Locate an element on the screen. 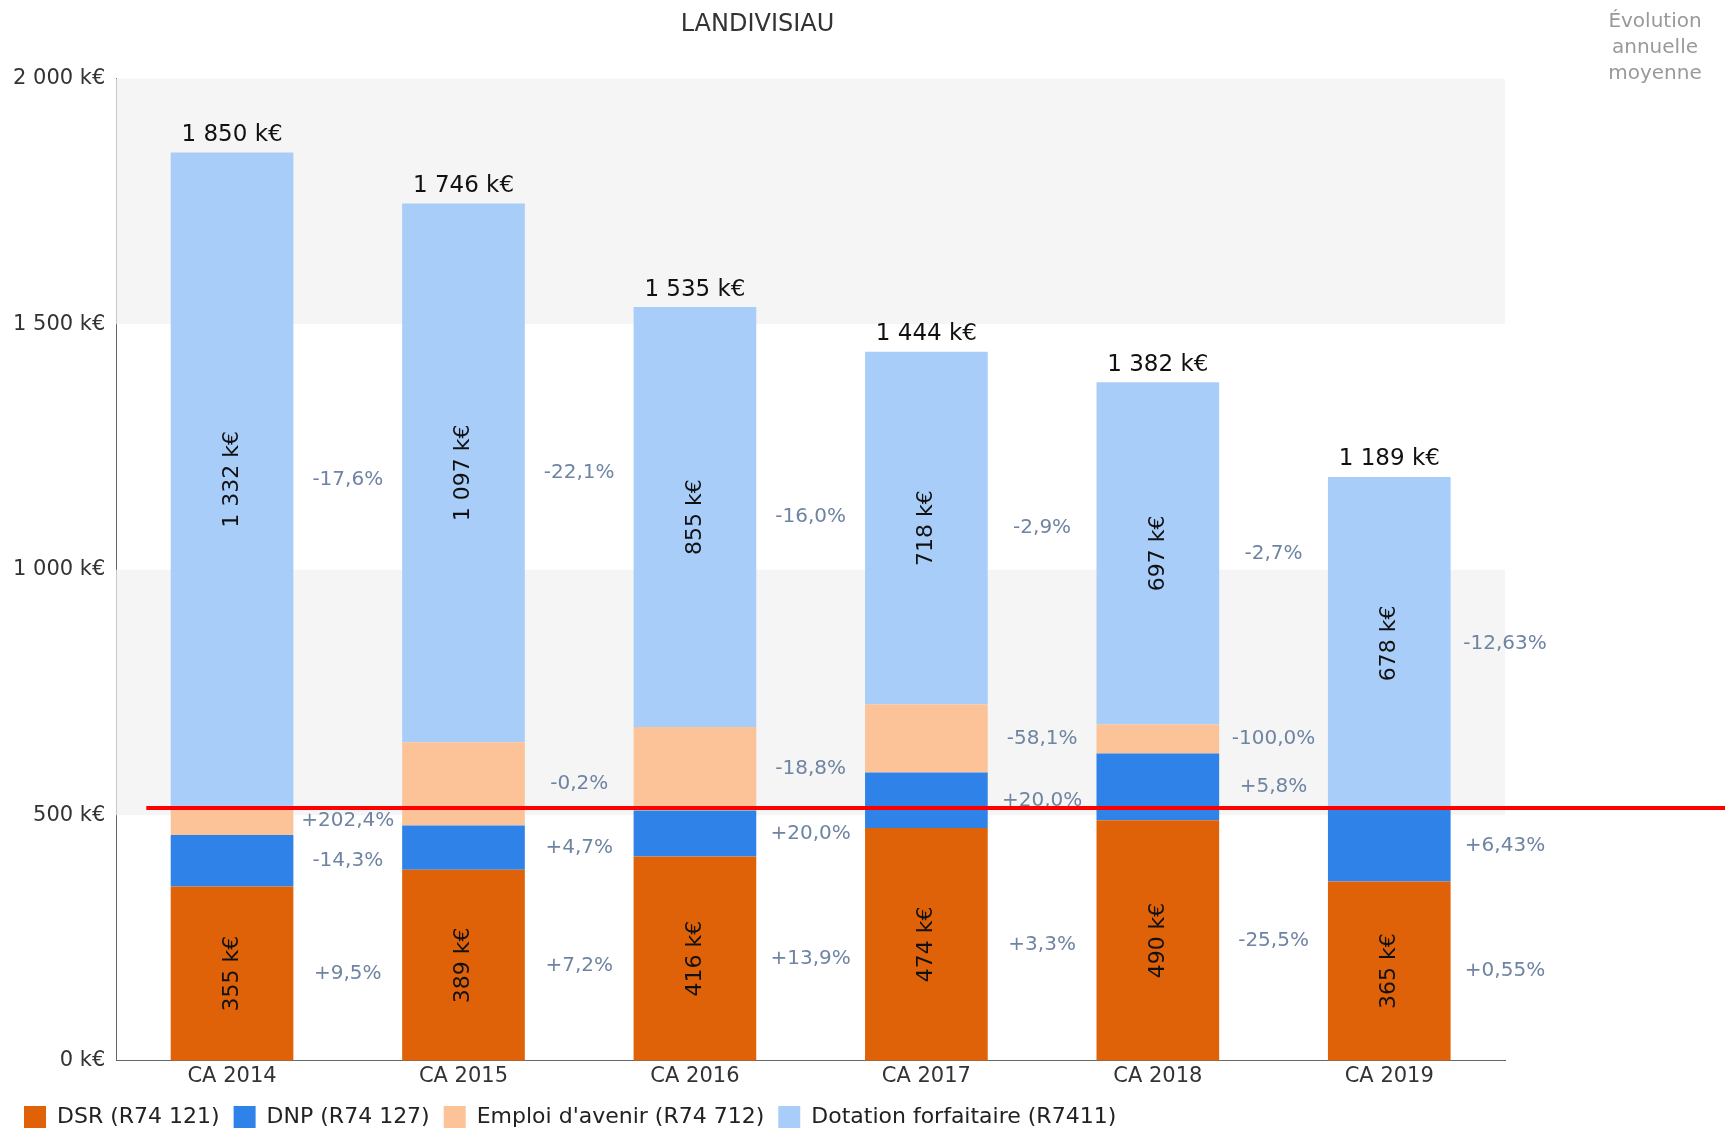 This screenshot has width=1725, height=1148. annotation: -0,2% is located at coordinates (579, 782).